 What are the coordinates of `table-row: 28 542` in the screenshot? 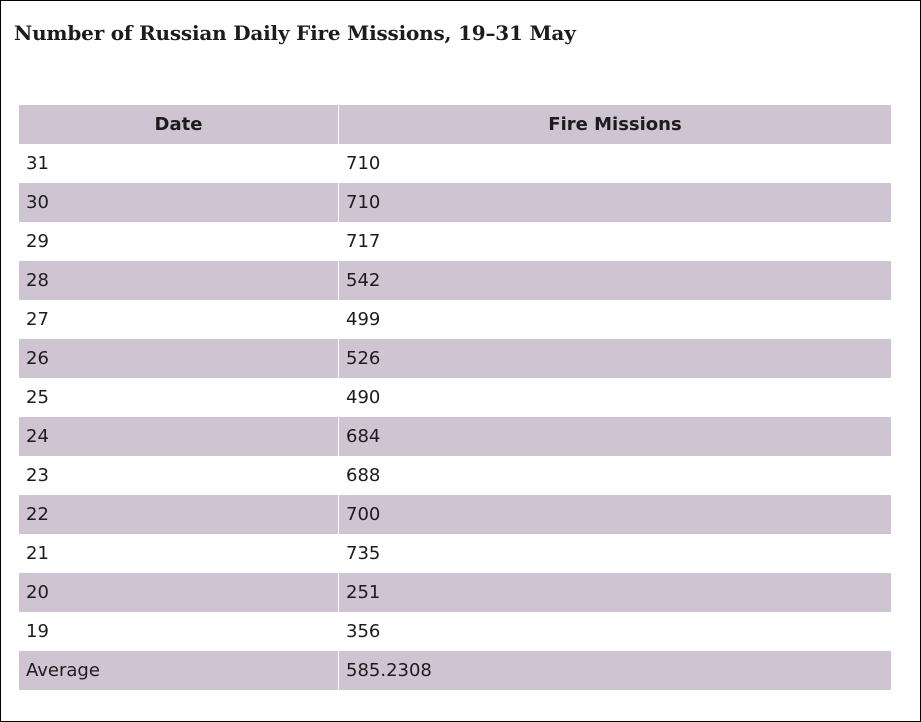 It's located at (455, 280).